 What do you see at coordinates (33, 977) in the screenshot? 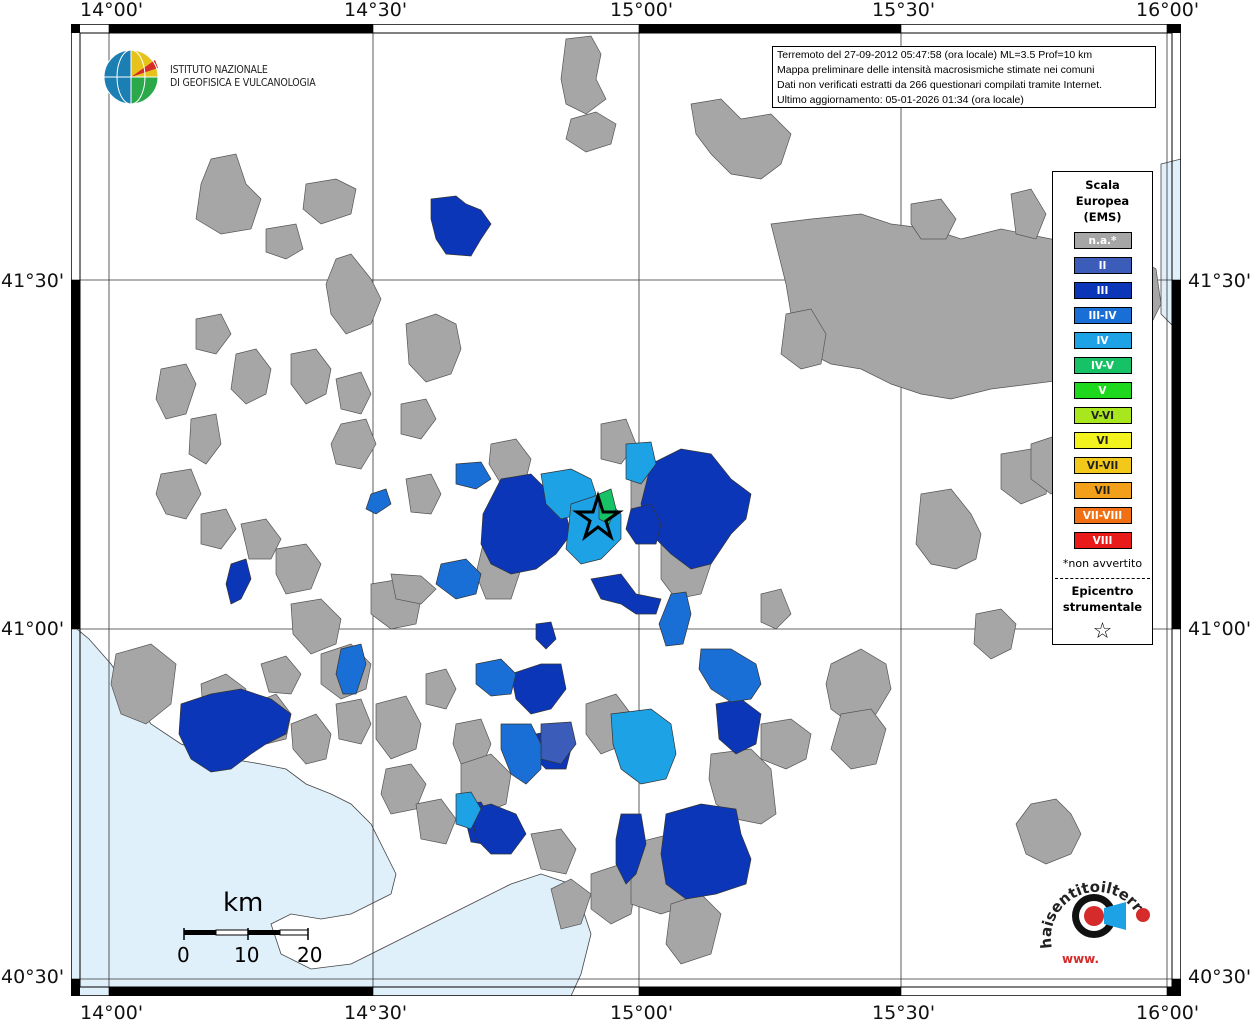
I see `left-lat-label-3: 40°30'` at bounding box center [33, 977].